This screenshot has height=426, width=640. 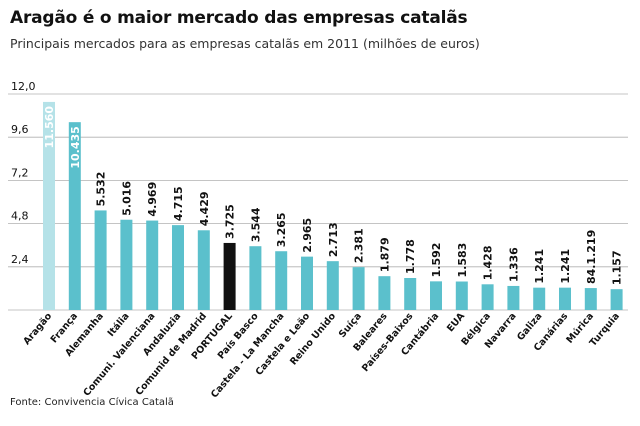 What do you see at coordinates (20, 216) in the screenshot?
I see `y-tick-label: 4,8` at bounding box center [20, 216].